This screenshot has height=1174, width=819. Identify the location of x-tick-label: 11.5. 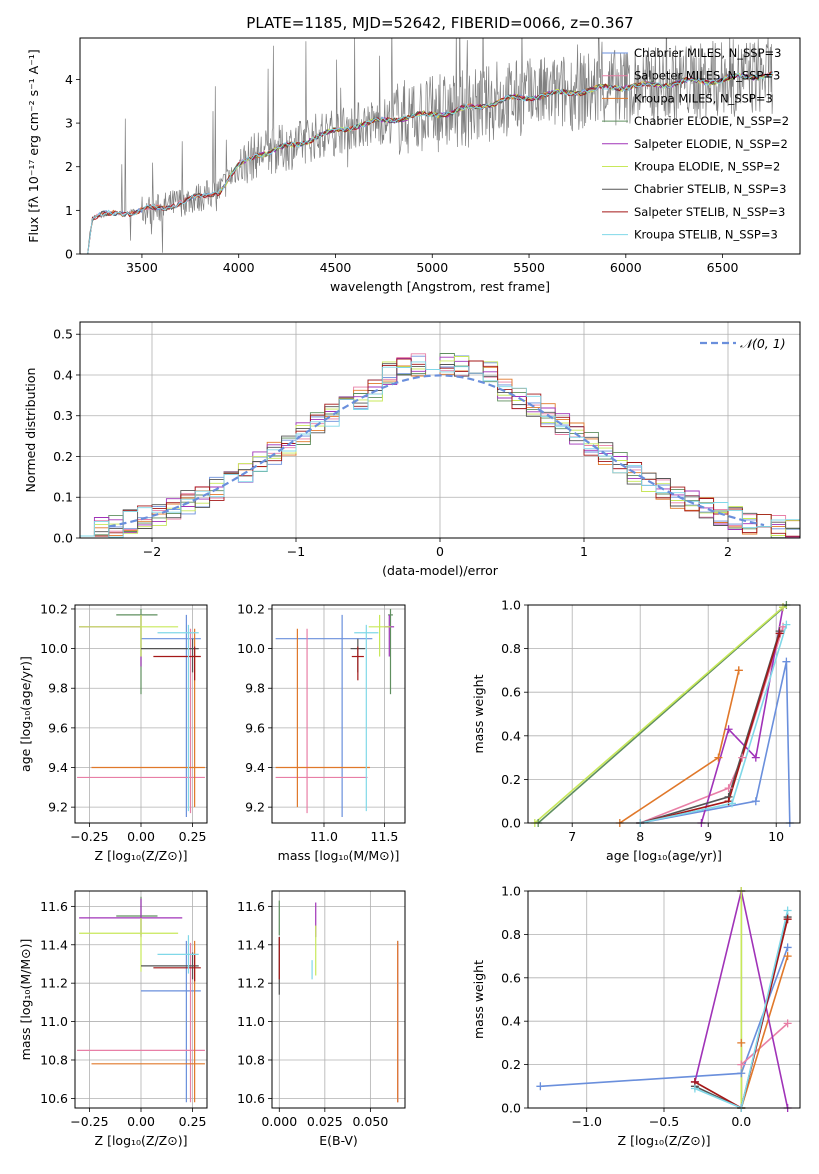
(385, 836).